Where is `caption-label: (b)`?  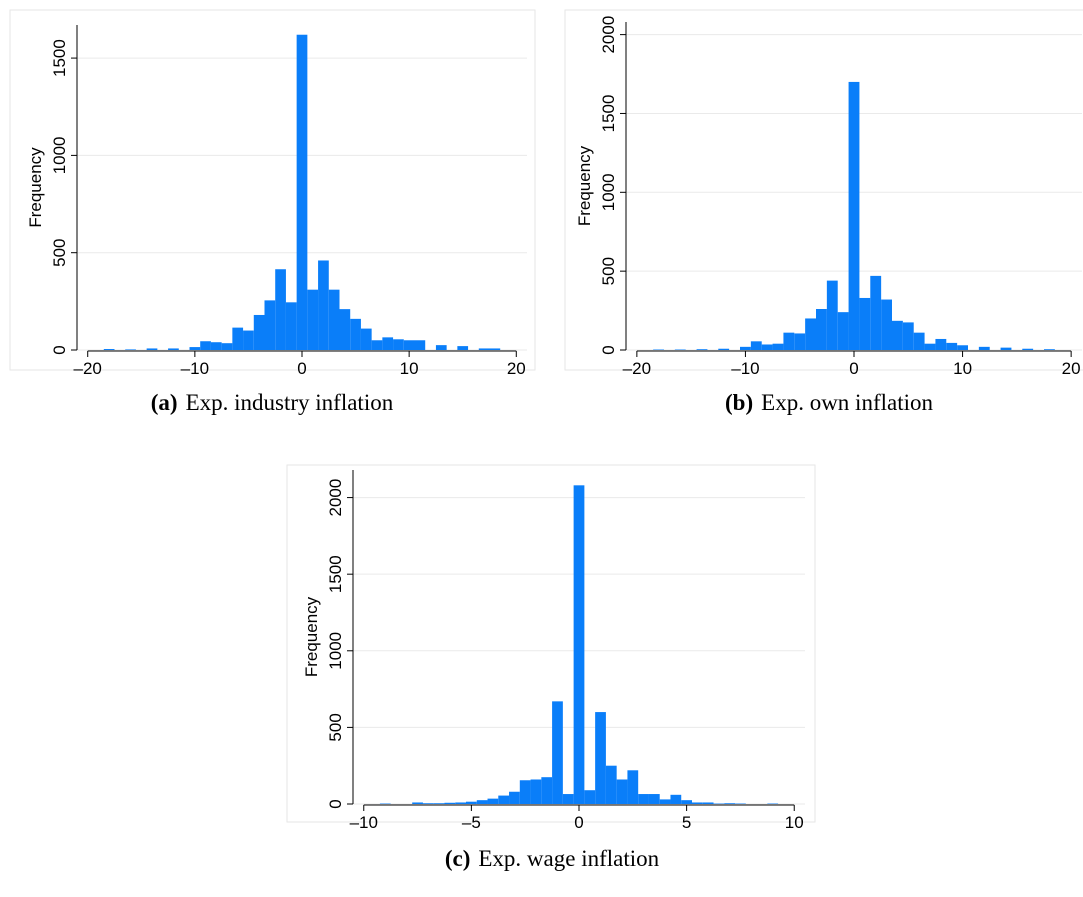
caption-label: (b) is located at coordinates (739, 402).